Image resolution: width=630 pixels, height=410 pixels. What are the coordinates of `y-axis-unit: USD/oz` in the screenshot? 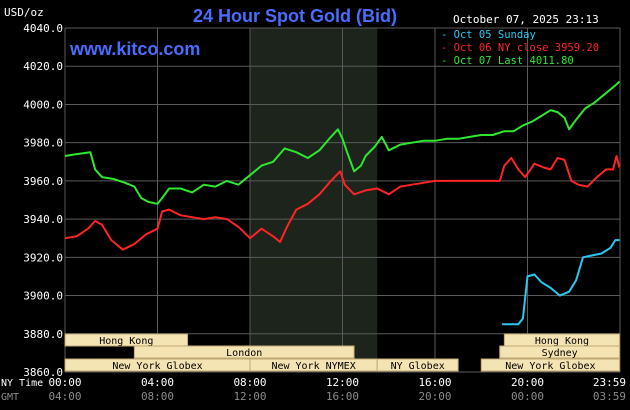 It's located at (24, 12).